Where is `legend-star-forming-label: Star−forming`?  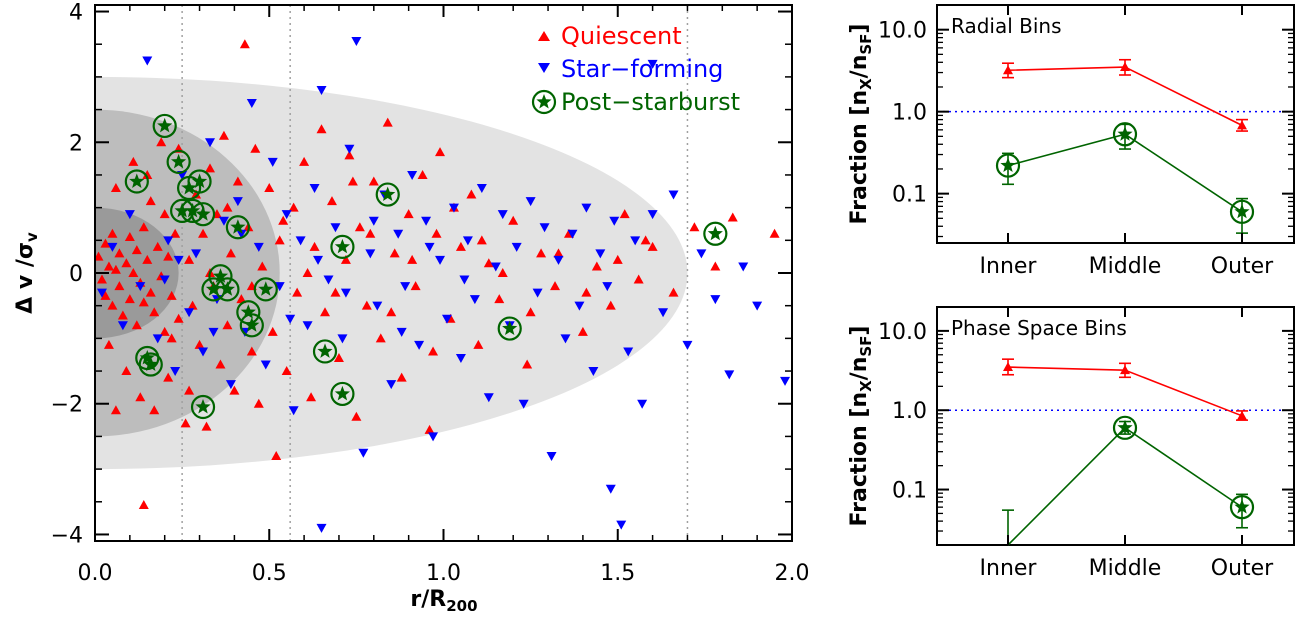 legend-star-forming-label: Star−forming is located at coordinates (642, 69).